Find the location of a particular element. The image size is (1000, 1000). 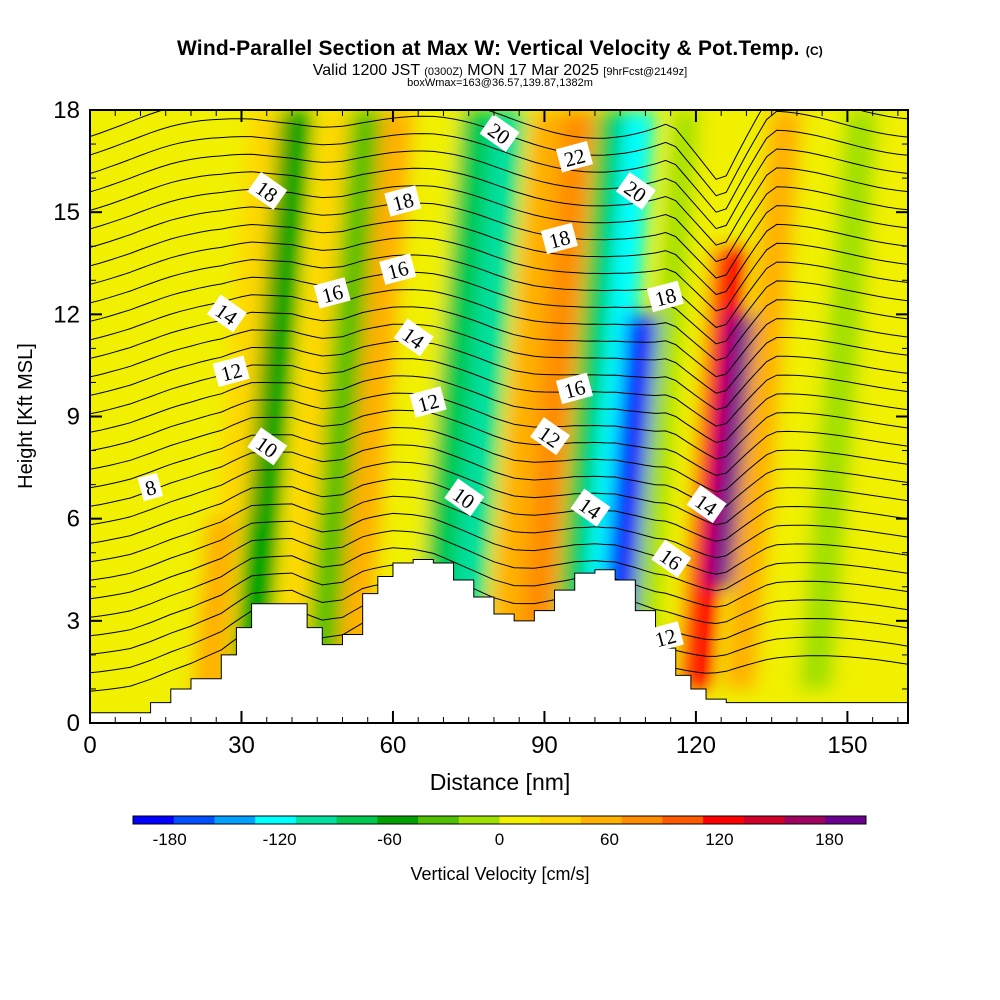

x-tick-label: 30 is located at coordinates (241, 745).